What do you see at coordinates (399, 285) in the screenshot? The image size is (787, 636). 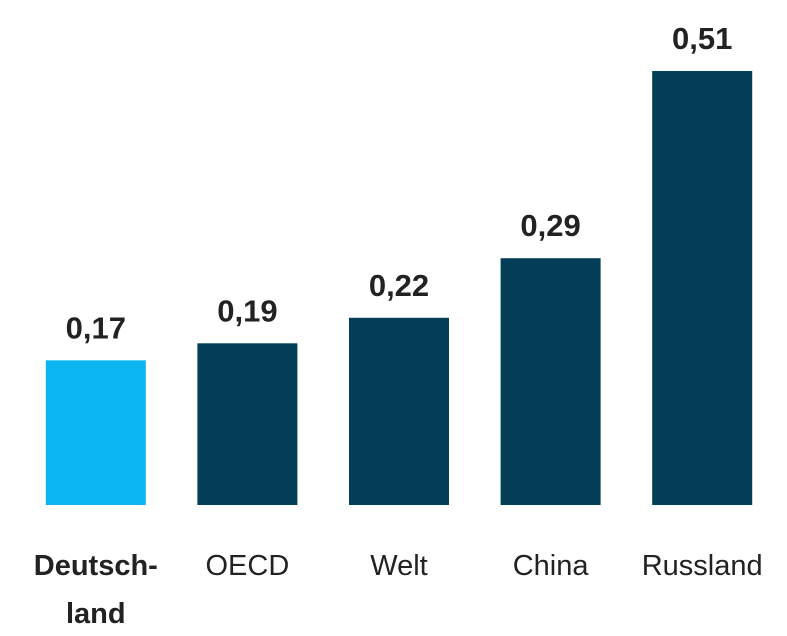 I see `value-label: 0,22` at bounding box center [399, 285].